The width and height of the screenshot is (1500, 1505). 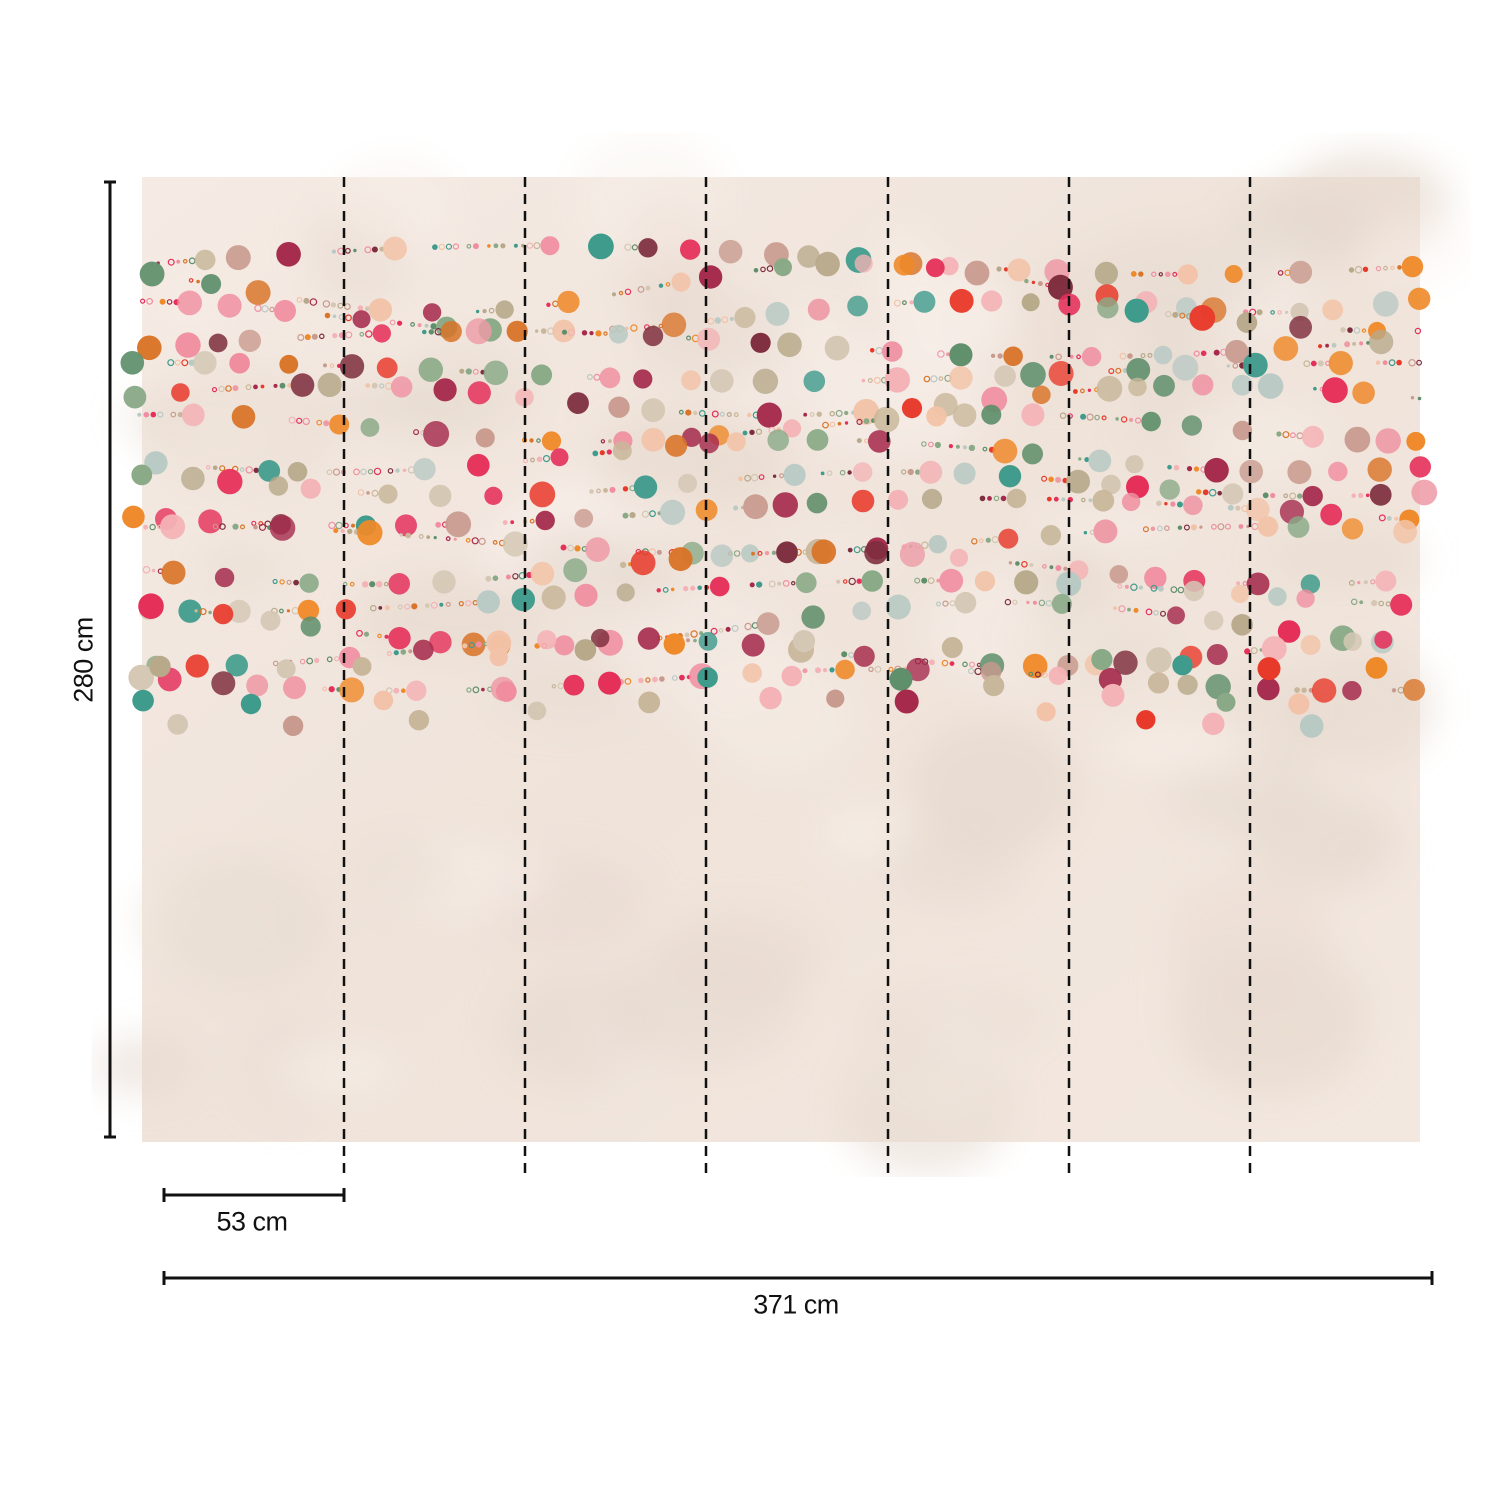 I want to click on texture-blotch, so click(x=894, y=400).